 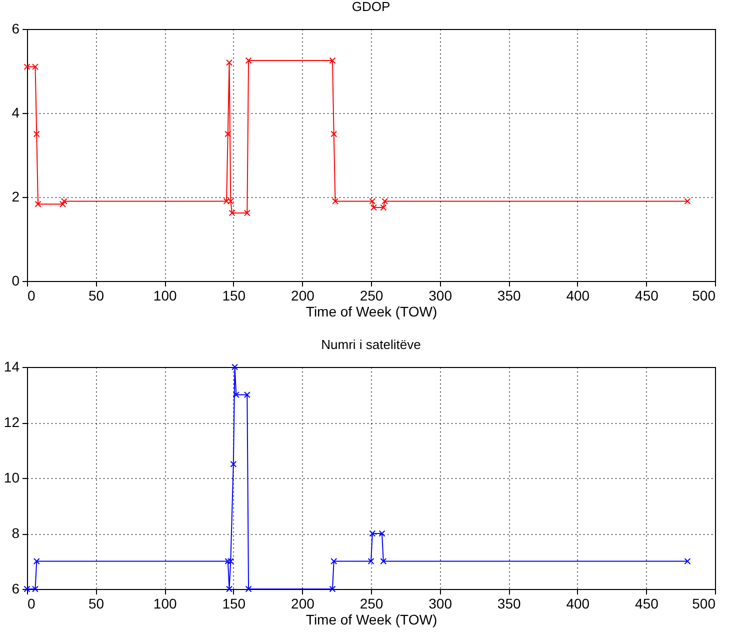 I want to click on y-tick-label: 8, so click(x=16, y=533).